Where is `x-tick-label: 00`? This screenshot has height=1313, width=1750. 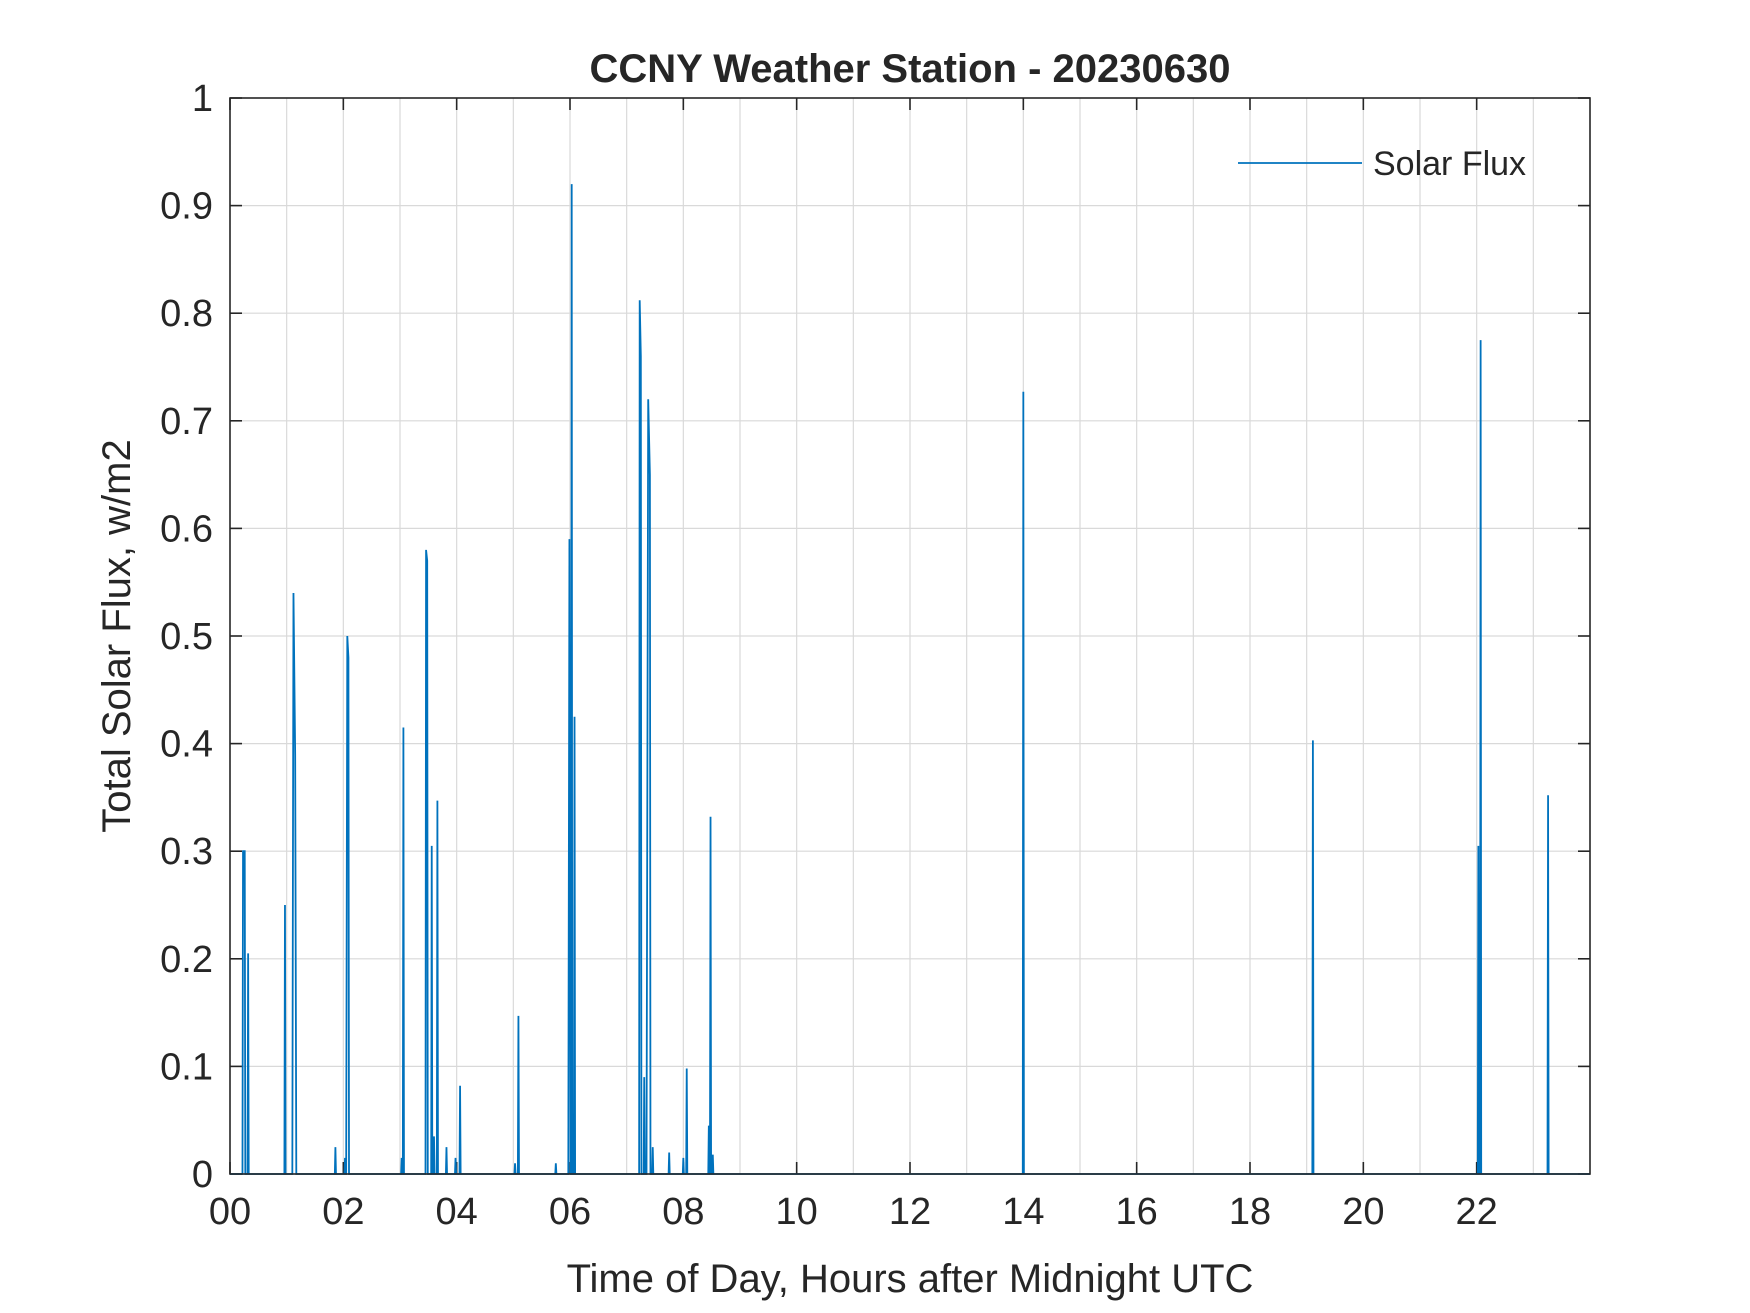 x-tick-label: 00 is located at coordinates (230, 1212).